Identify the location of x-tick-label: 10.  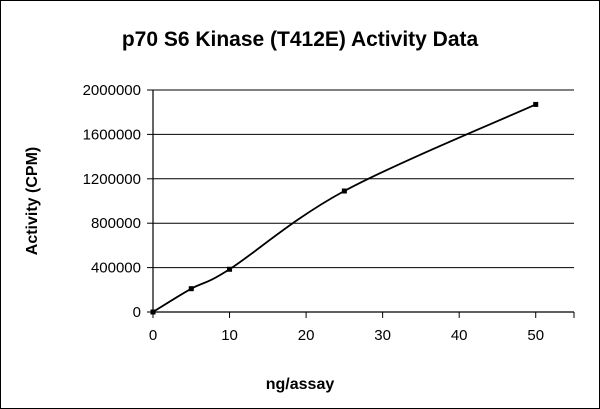
(229, 335).